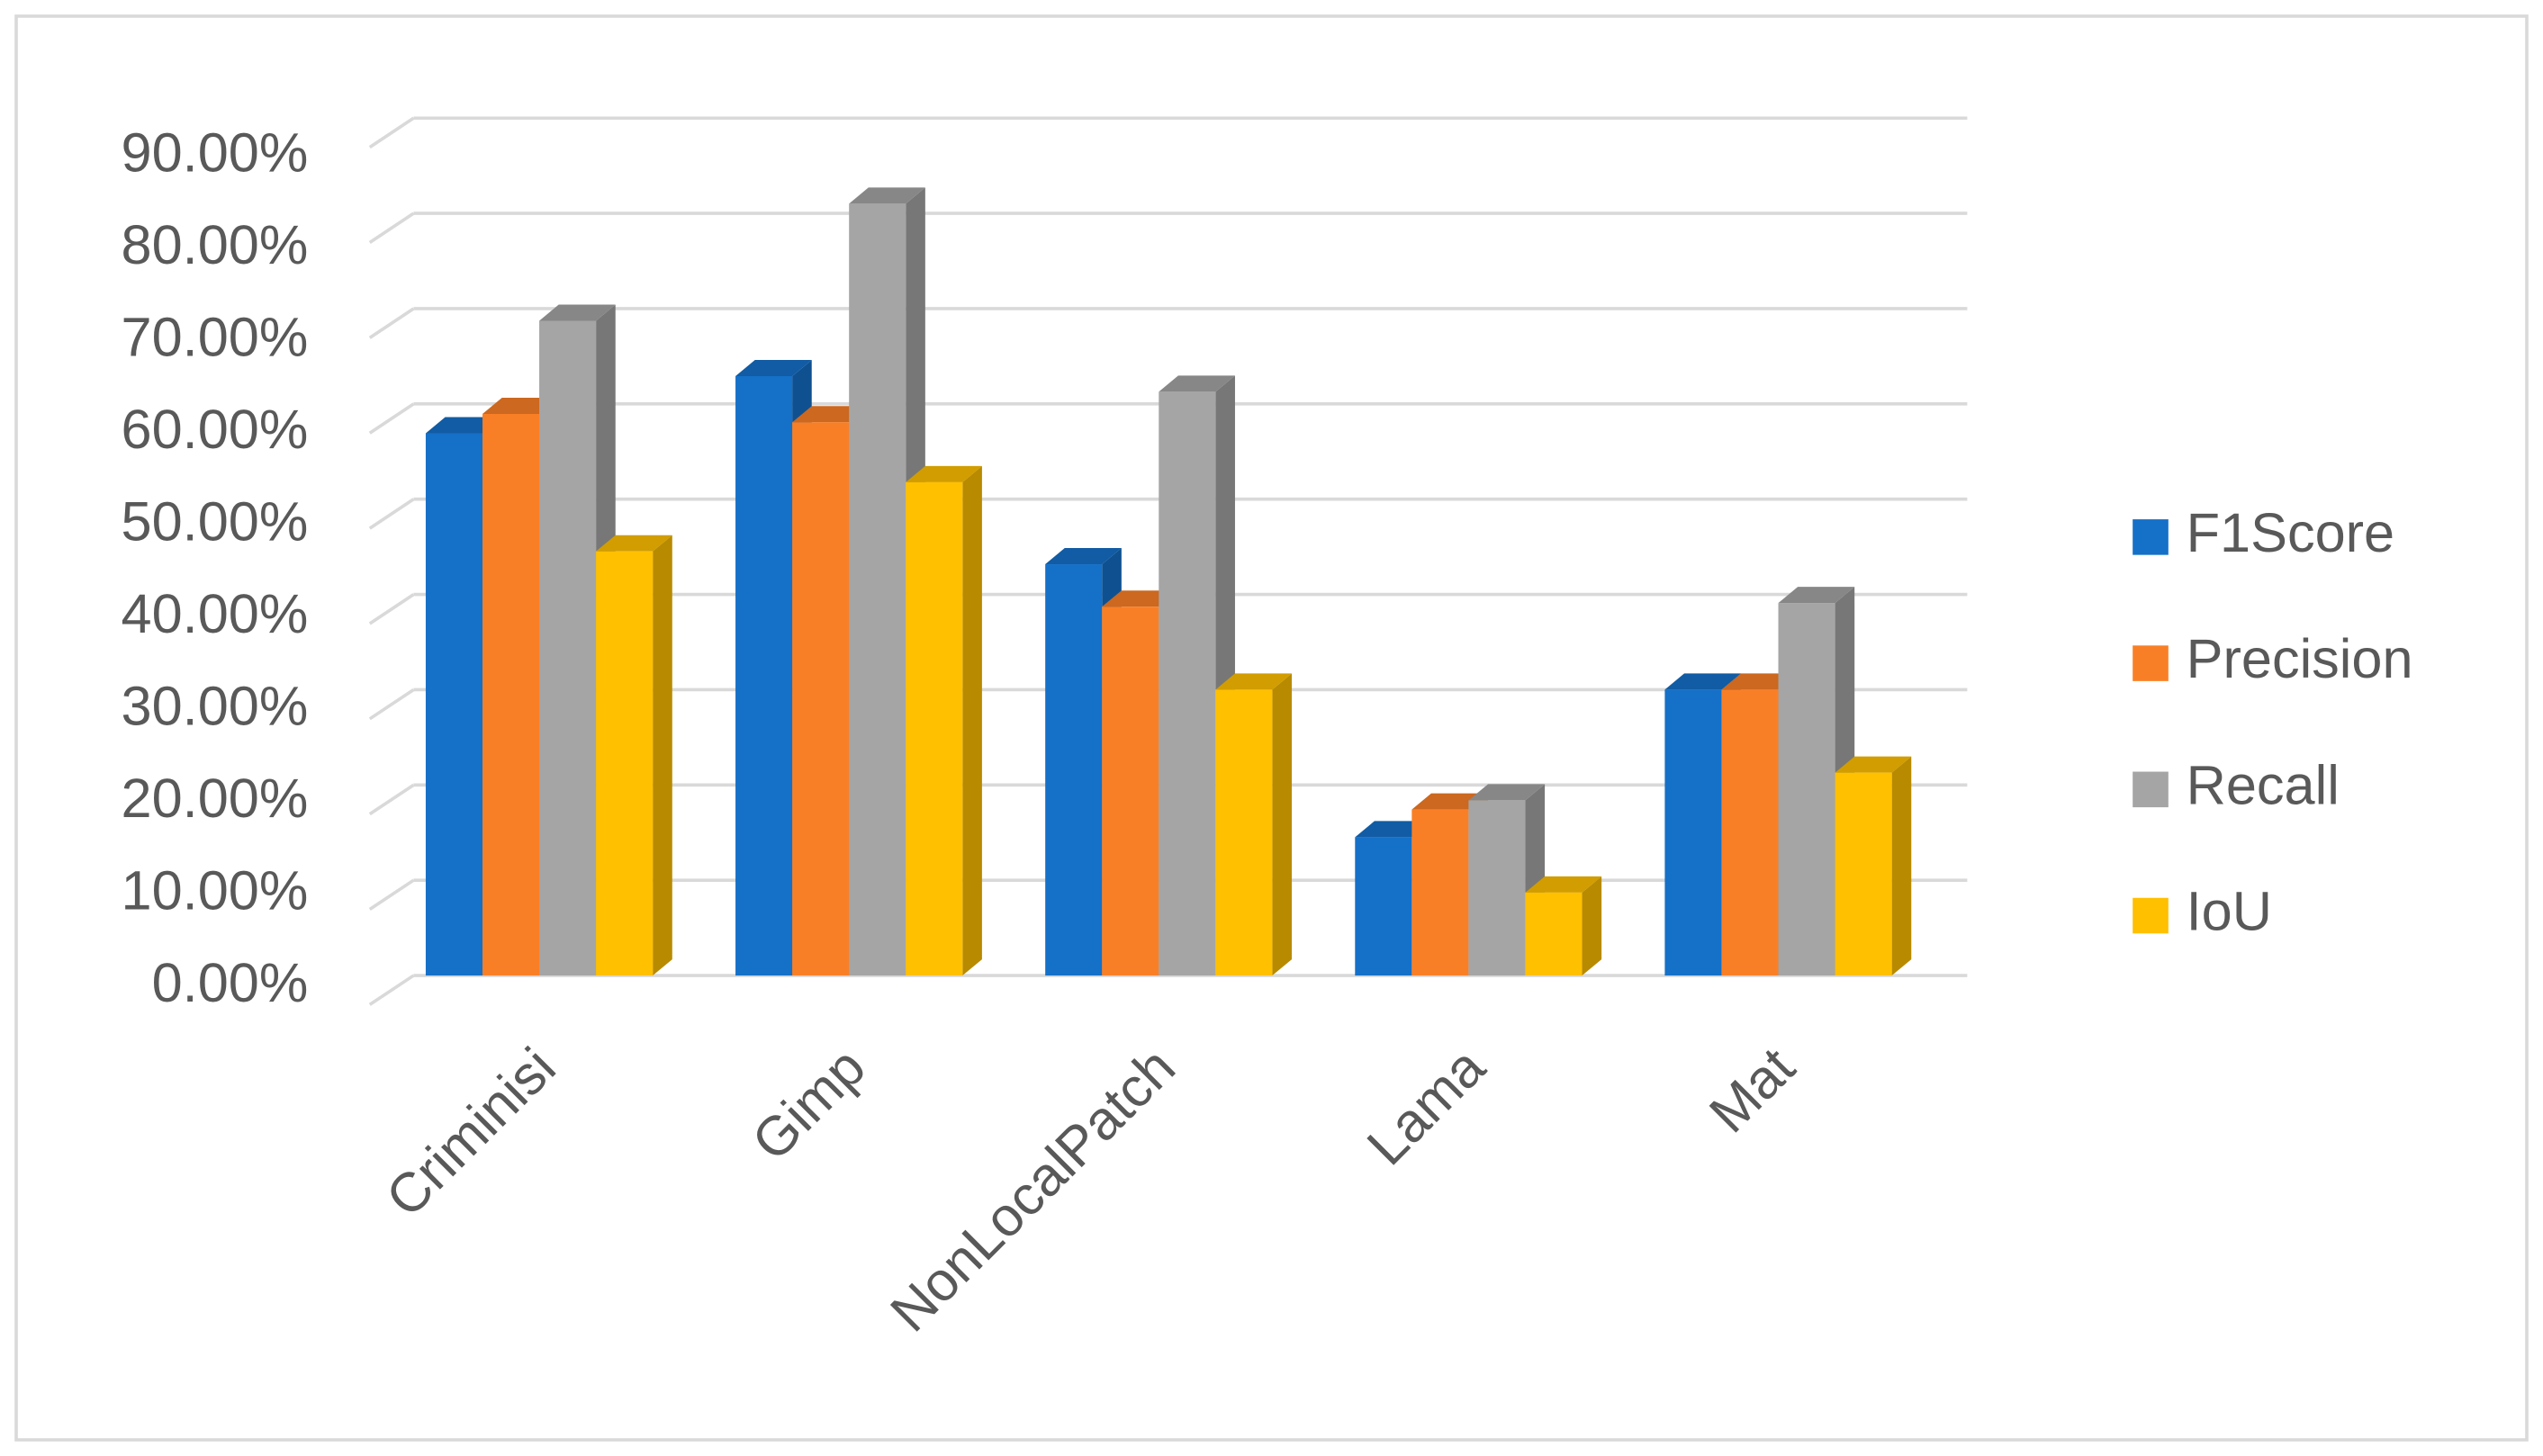  I want to click on y-tick-label: 50.00%, so click(215, 521).